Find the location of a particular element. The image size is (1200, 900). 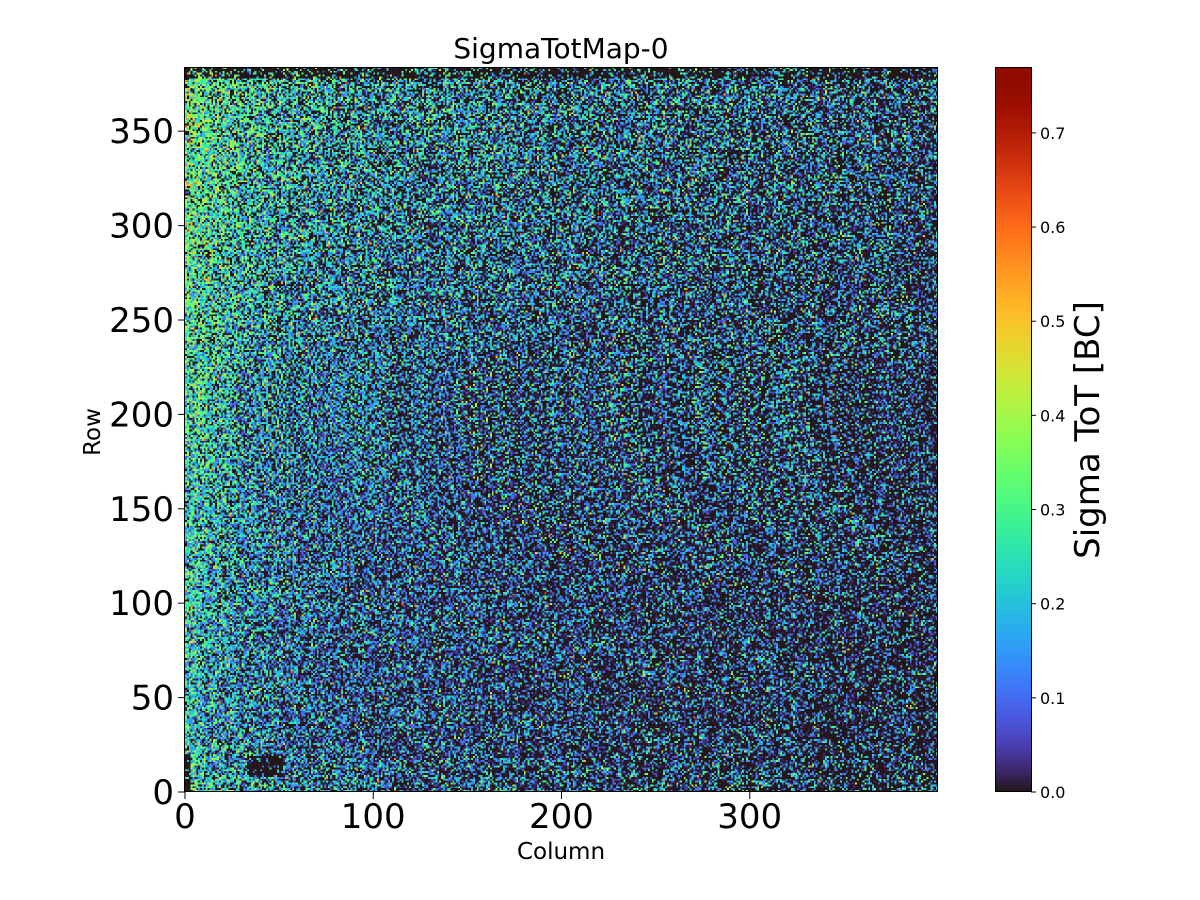

colorbar-gradient is located at coordinates (1013, 429).